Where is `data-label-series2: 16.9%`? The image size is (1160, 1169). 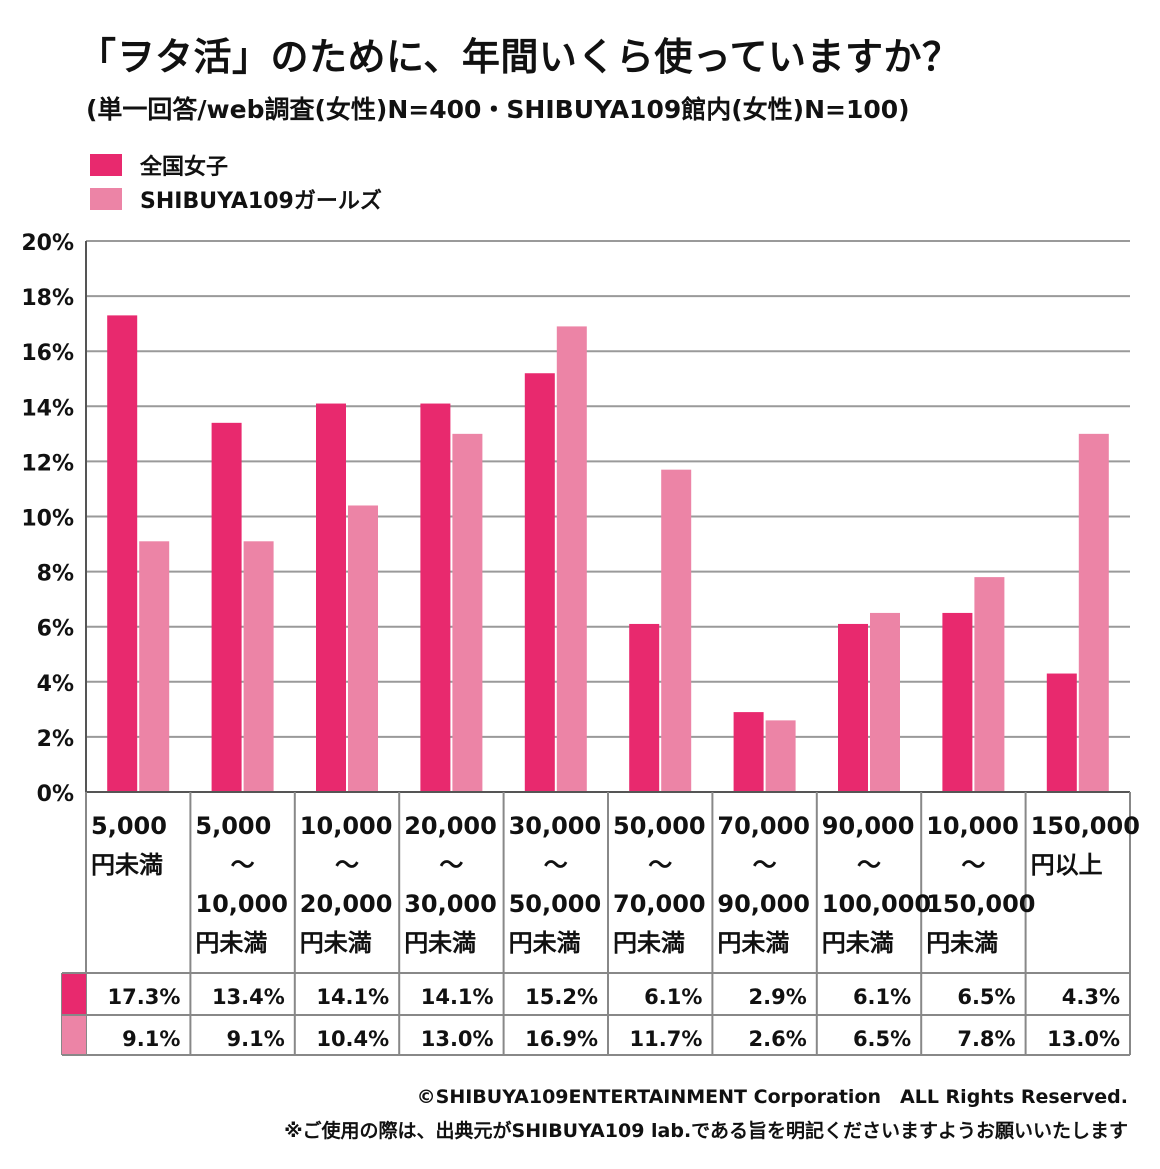
data-label-series2: 16.9% is located at coordinates (561, 1039).